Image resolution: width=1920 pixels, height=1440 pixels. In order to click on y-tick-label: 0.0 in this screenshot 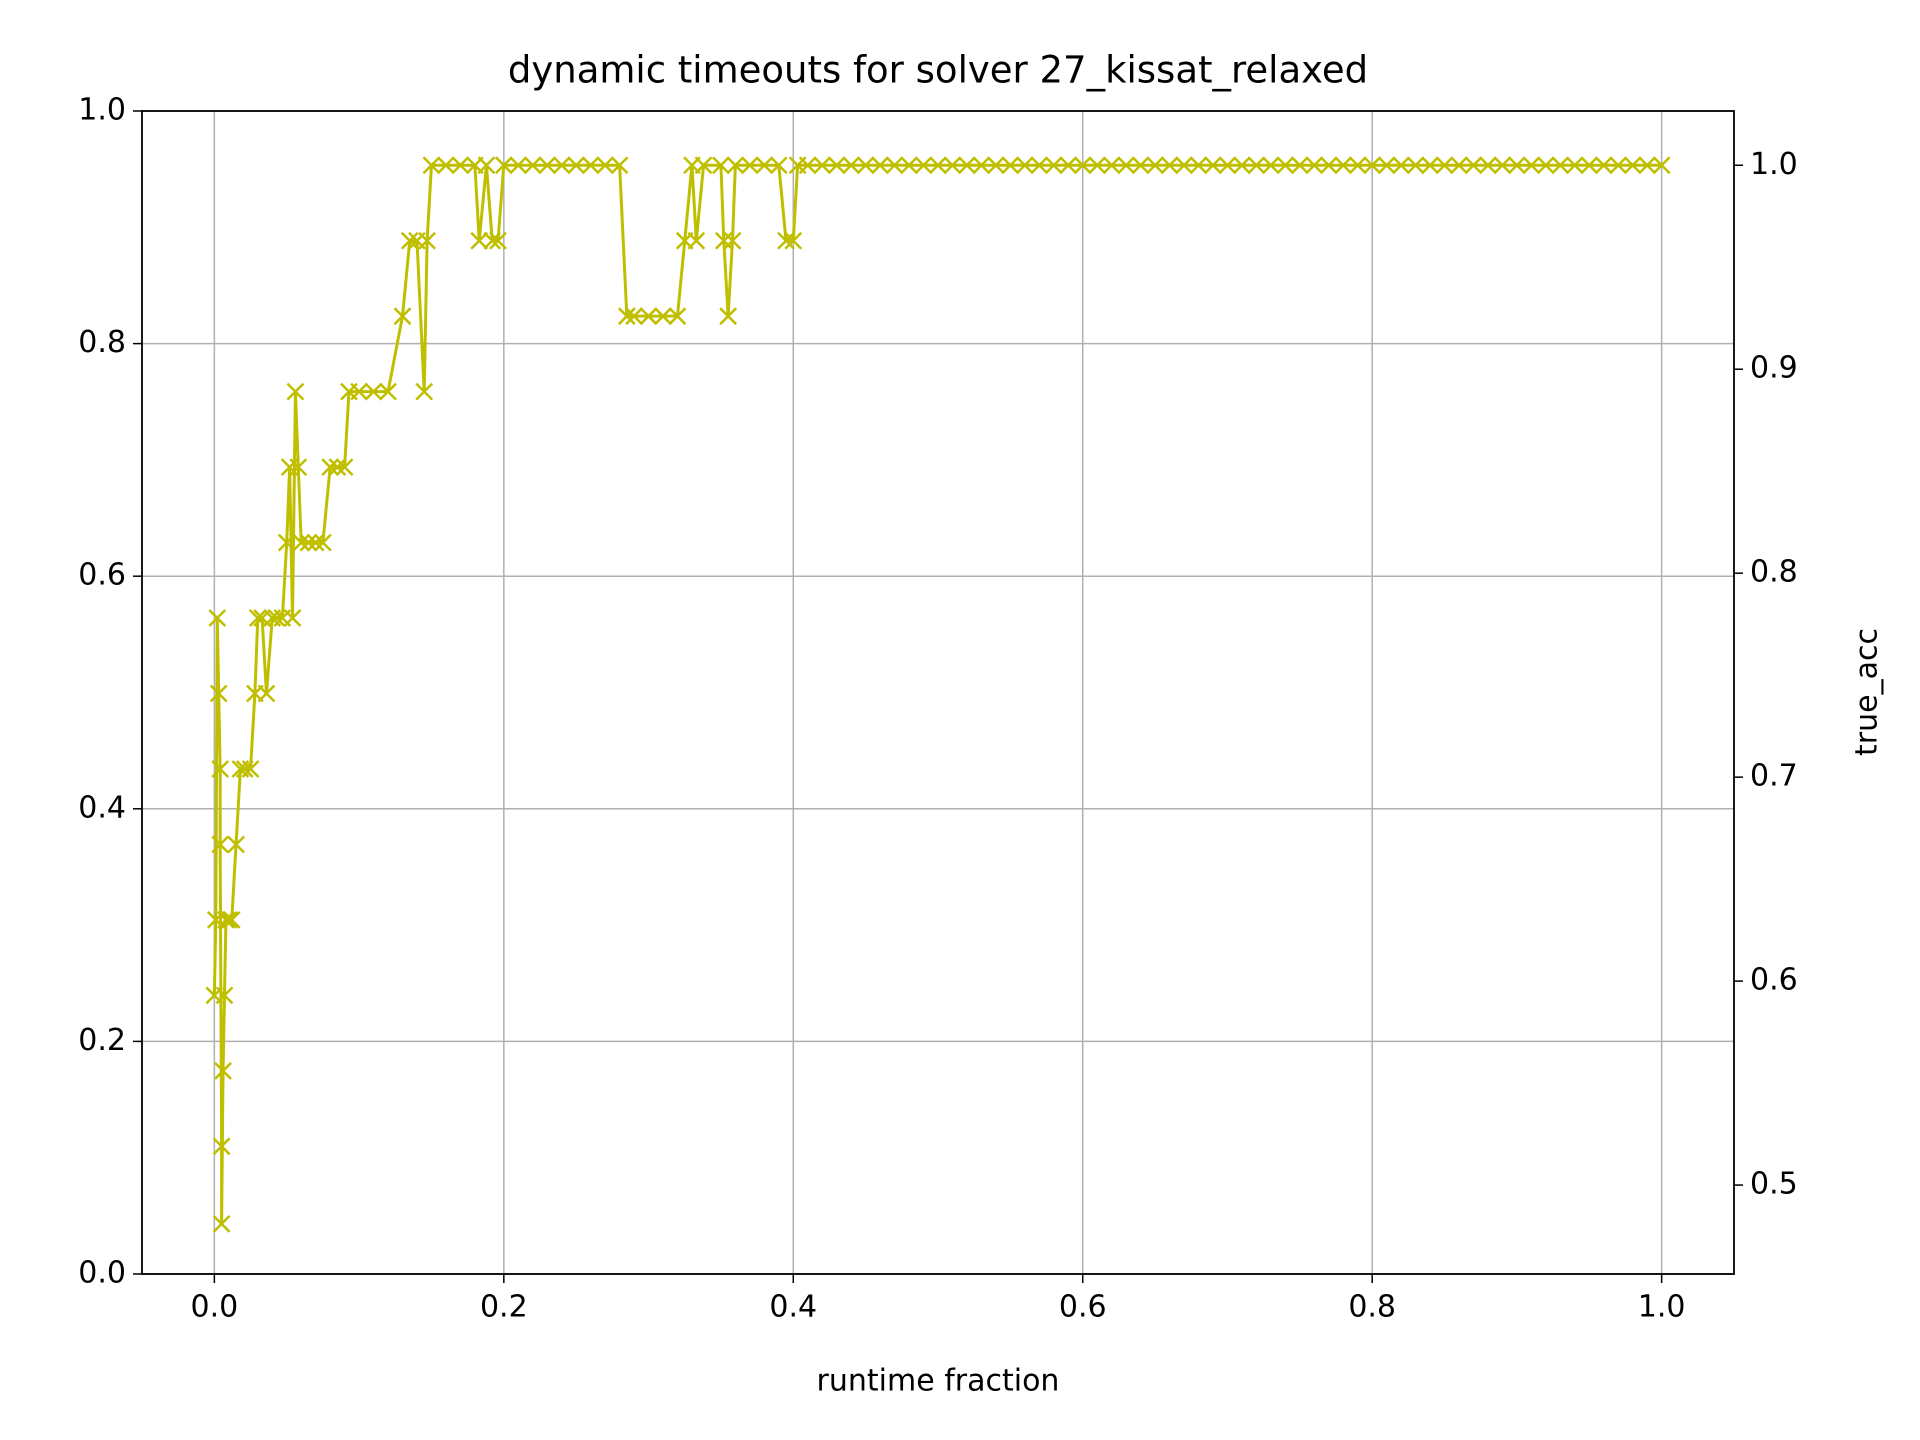, I will do `click(102, 1273)`.